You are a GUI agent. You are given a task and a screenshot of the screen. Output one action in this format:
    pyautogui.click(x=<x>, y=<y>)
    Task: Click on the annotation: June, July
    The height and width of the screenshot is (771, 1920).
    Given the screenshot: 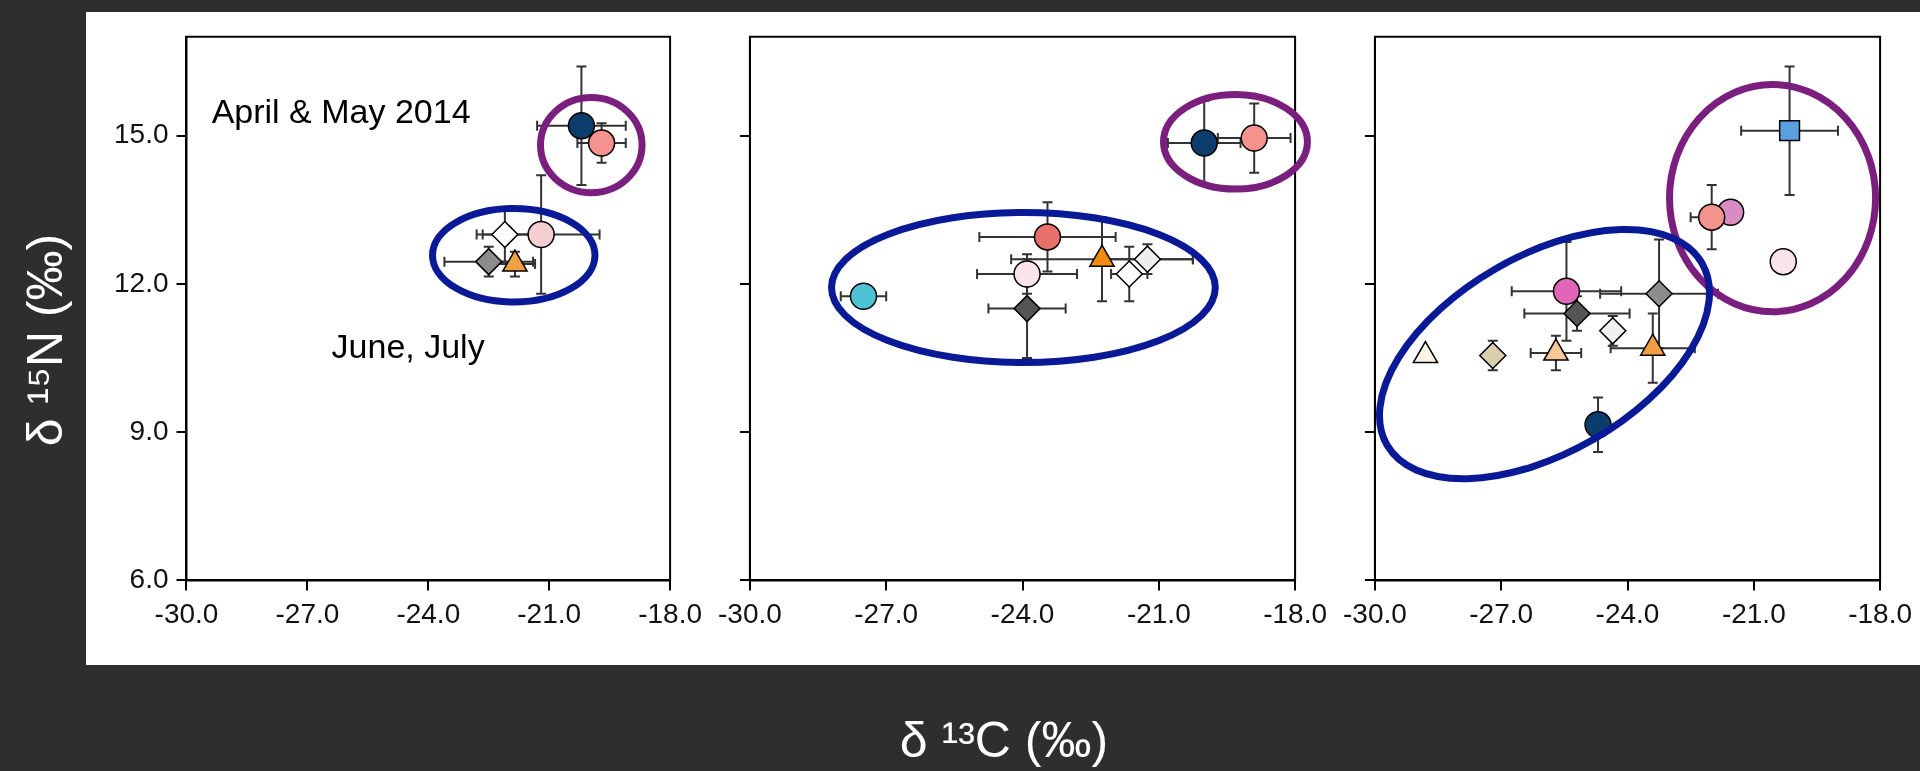 What is the action you would take?
    pyautogui.click(x=408, y=345)
    